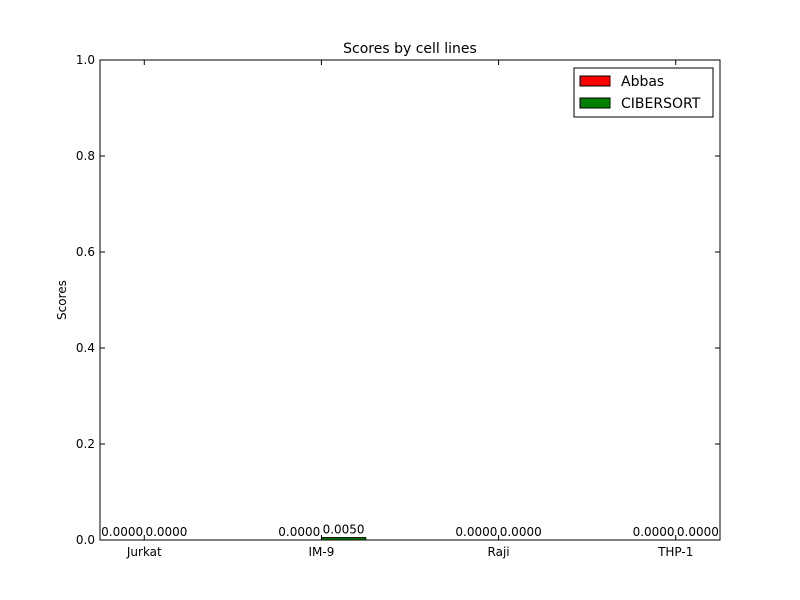 This screenshot has width=800, height=600. I want to click on chart-title: Scores by cell lines, so click(410, 49).